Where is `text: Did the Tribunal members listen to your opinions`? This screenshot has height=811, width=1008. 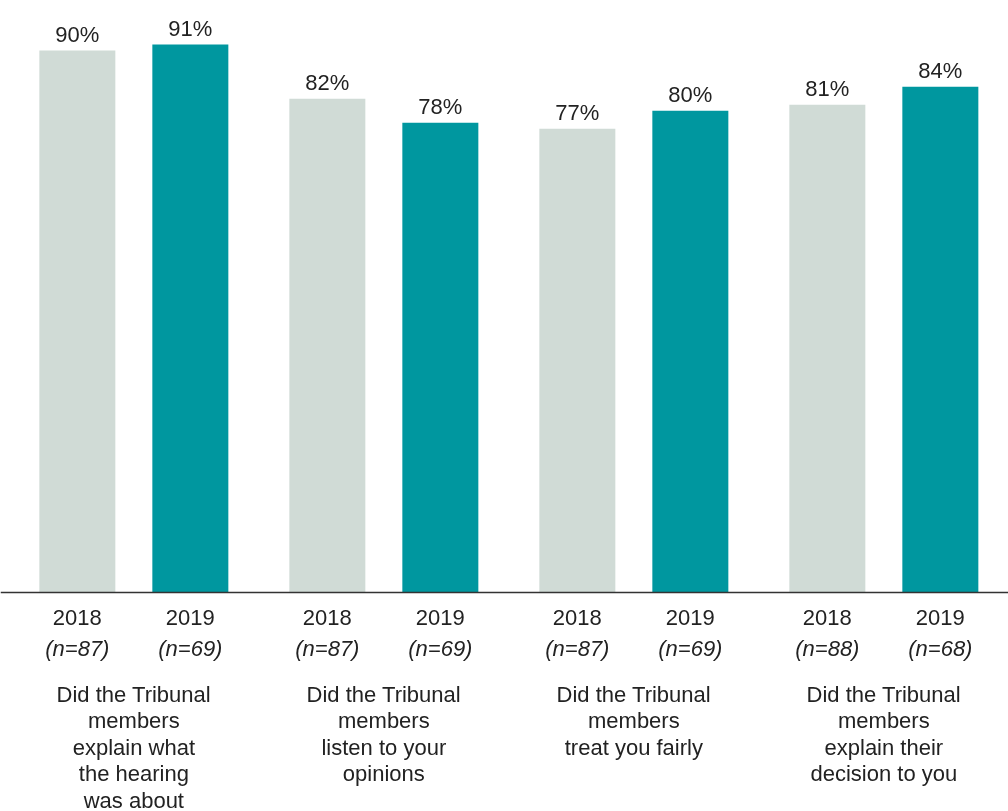 text: Did the Tribunal members listen to your opinions is located at coordinates (383, 733).